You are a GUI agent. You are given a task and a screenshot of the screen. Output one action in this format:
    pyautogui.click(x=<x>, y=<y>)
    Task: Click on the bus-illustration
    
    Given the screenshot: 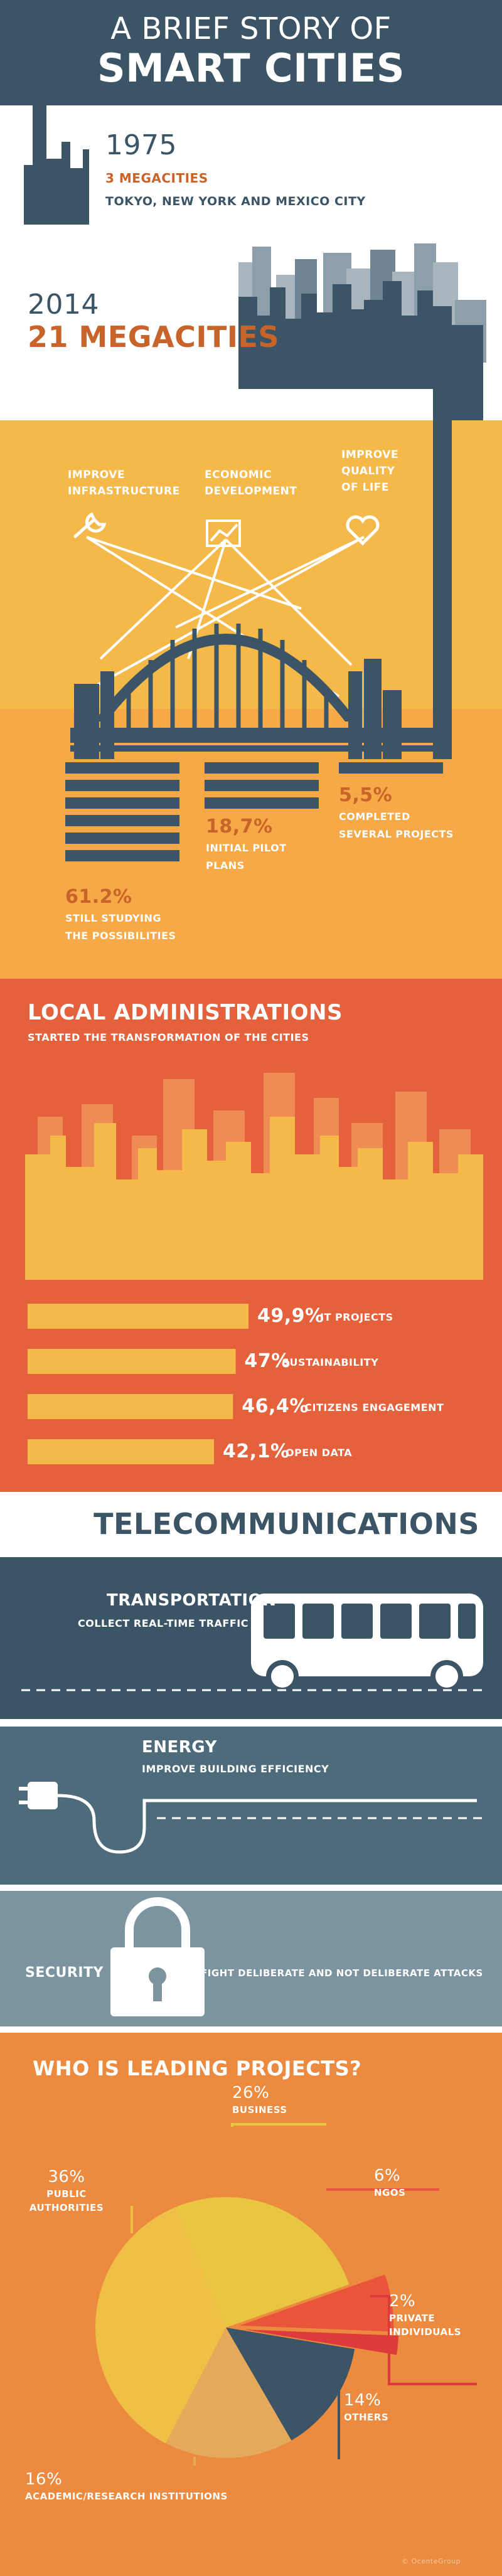 What is the action you would take?
    pyautogui.click(x=252, y=1644)
    